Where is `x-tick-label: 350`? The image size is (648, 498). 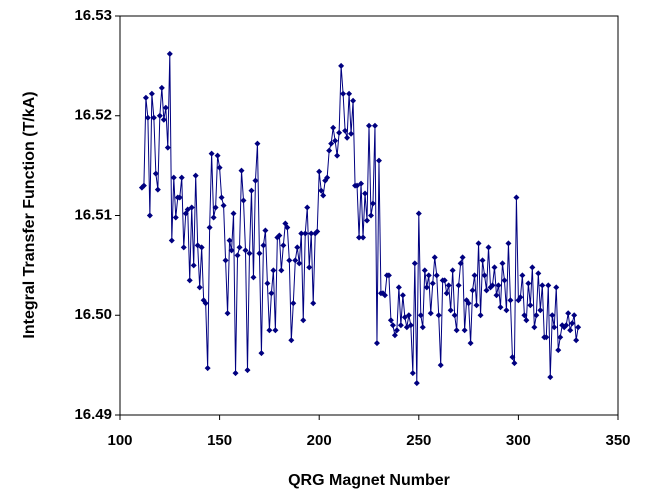 x-tick-label: 350 is located at coordinates (617, 440).